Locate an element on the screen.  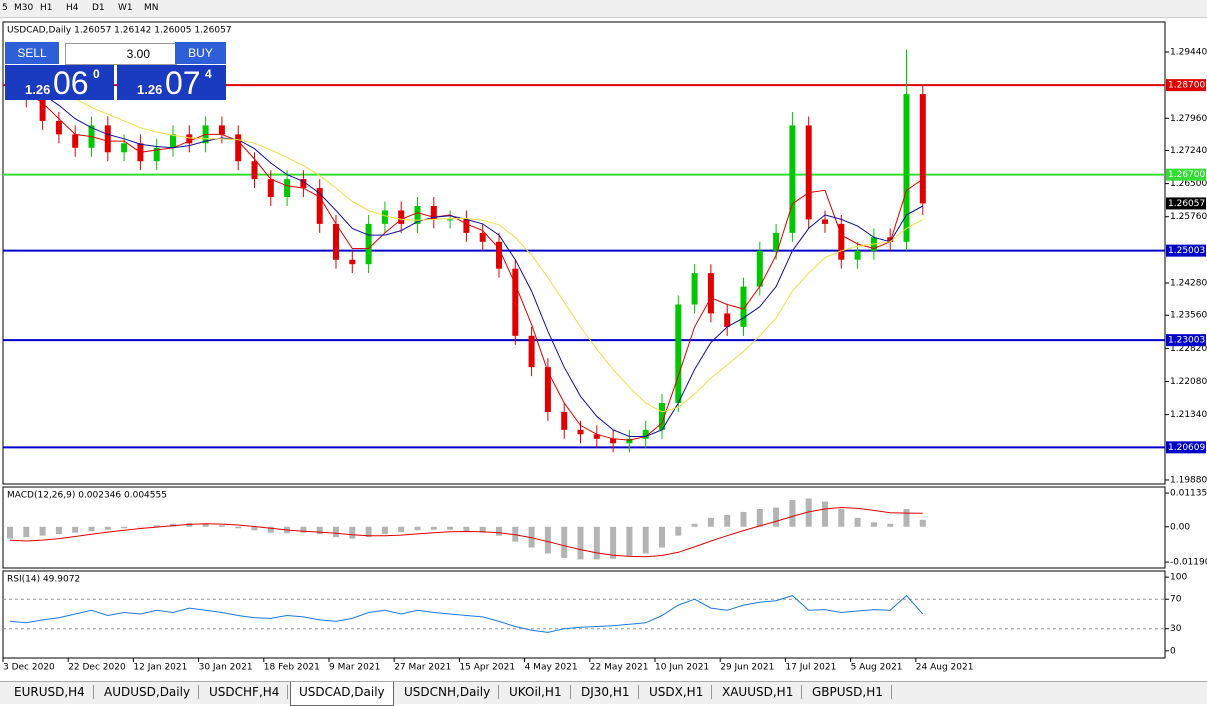
trade-panel: SELL 3.00 BUY 1.26 06 0 1.26 07 4 is located at coordinates (115, 71).